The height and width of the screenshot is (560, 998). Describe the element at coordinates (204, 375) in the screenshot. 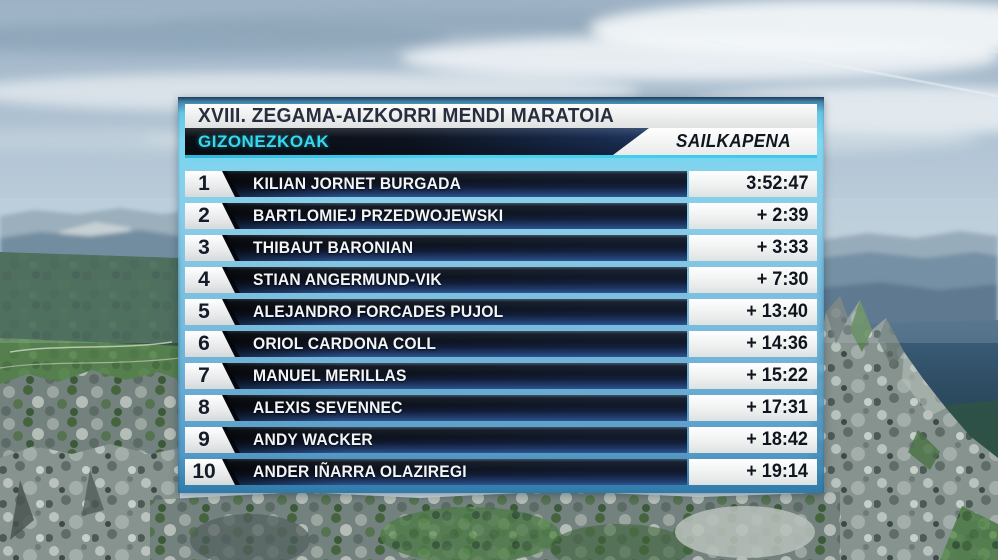

I see `rank-value: 7` at that location.